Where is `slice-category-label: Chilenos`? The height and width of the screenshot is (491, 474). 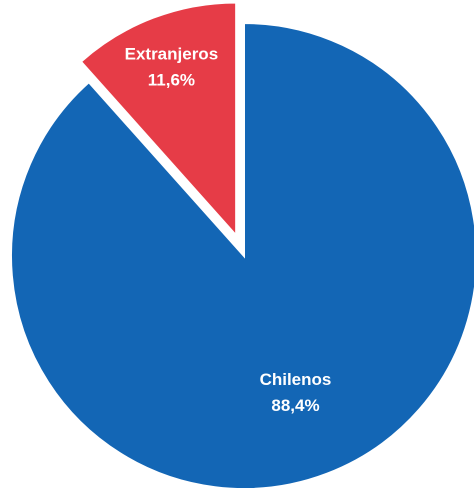 slice-category-label: Chilenos is located at coordinates (296, 379).